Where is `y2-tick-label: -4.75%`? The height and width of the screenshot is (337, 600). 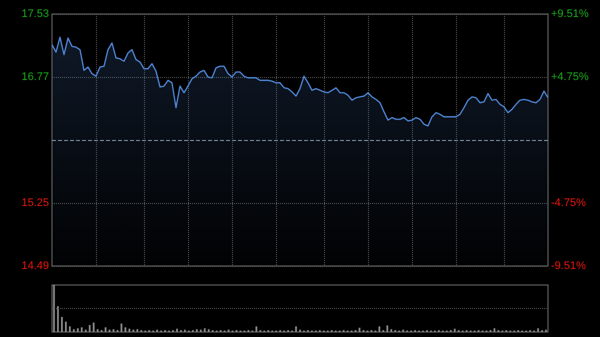 y2-tick-label: -4.75% is located at coordinates (568, 202).